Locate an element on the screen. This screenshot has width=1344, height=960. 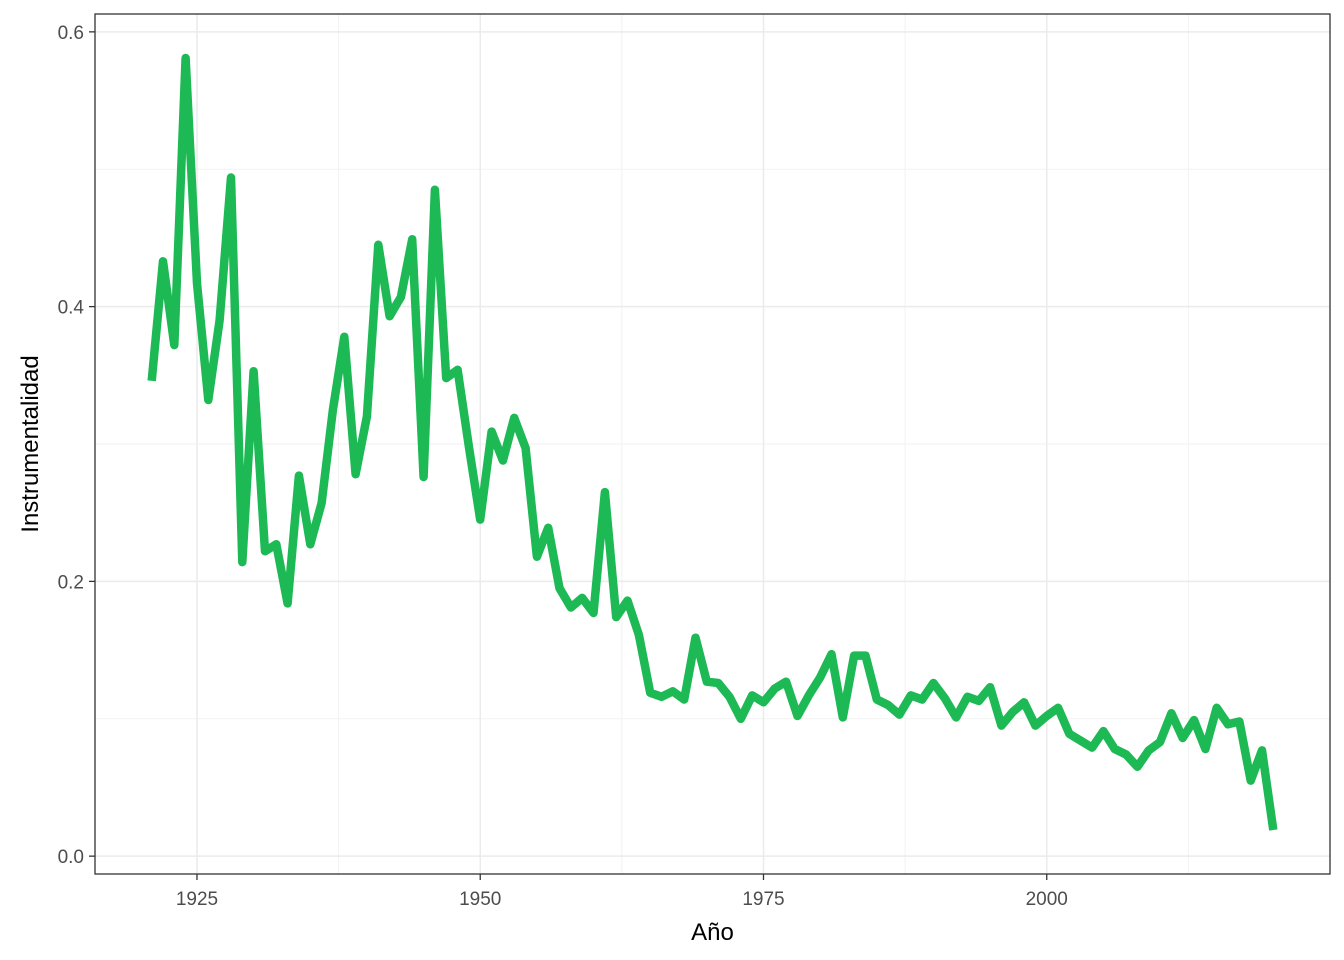
x-tick-labels: 1925 1950 1975 2000 is located at coordinates (622, 899).